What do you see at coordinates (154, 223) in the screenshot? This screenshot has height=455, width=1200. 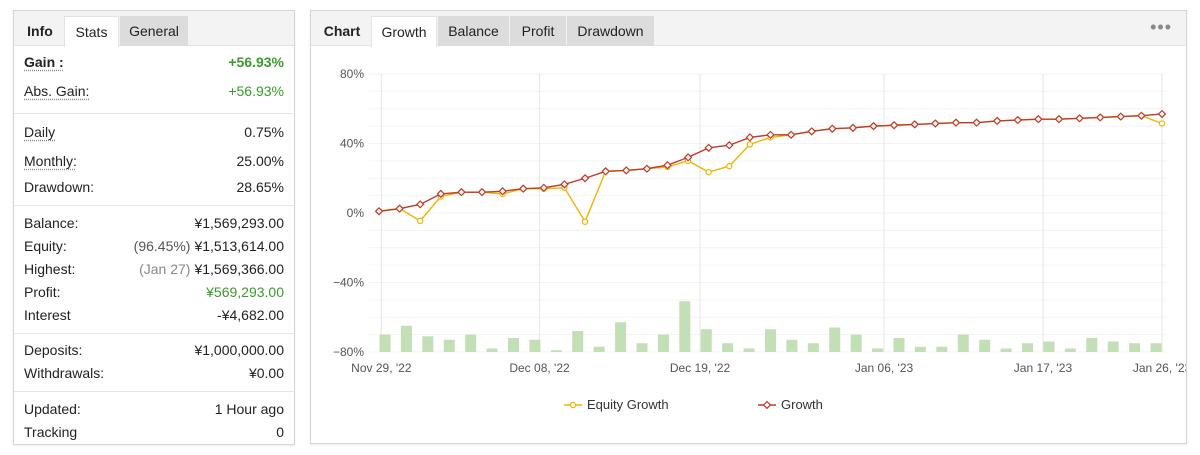 I see `balance-row: Balance: ¥1,569,293.00` at bounding box center [154, 223].